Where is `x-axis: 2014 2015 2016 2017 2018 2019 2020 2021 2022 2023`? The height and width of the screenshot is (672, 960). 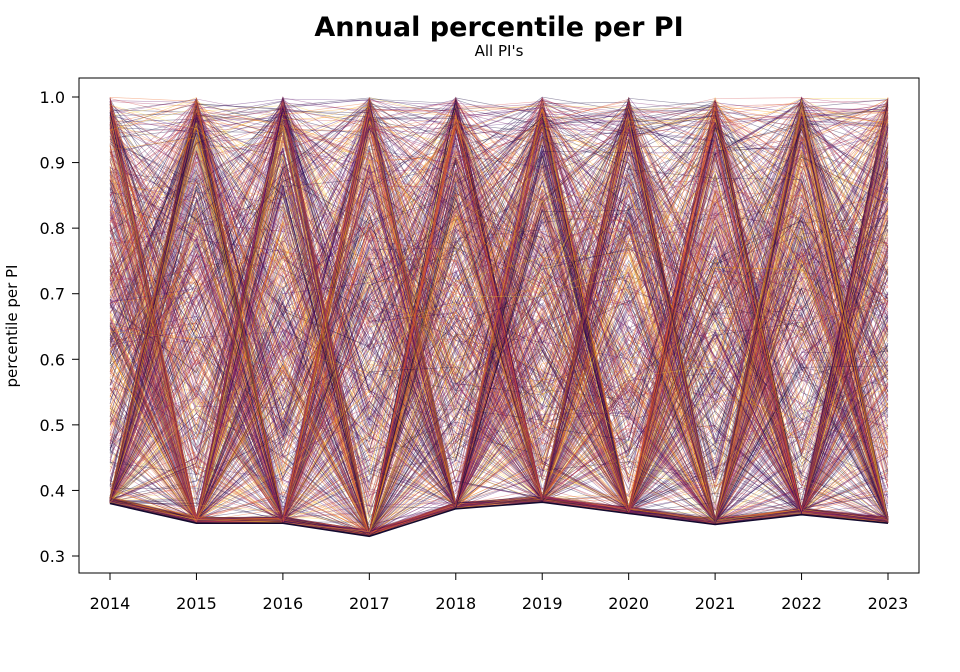 x-axis: 2014 2015 2016 2017 2018 2019 2020 2021 2022 2023 is located at coordinates (499, 593).